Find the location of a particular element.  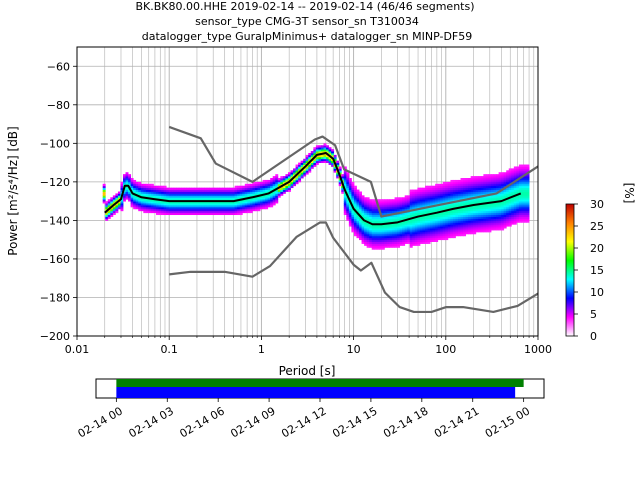

x-tick-label: 100 is located at coordinates (445, 349).